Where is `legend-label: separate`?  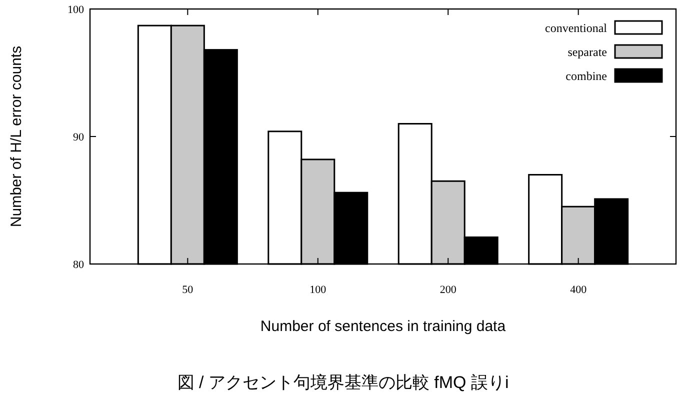 legend-label: separate is located at coordinates (587, 52).